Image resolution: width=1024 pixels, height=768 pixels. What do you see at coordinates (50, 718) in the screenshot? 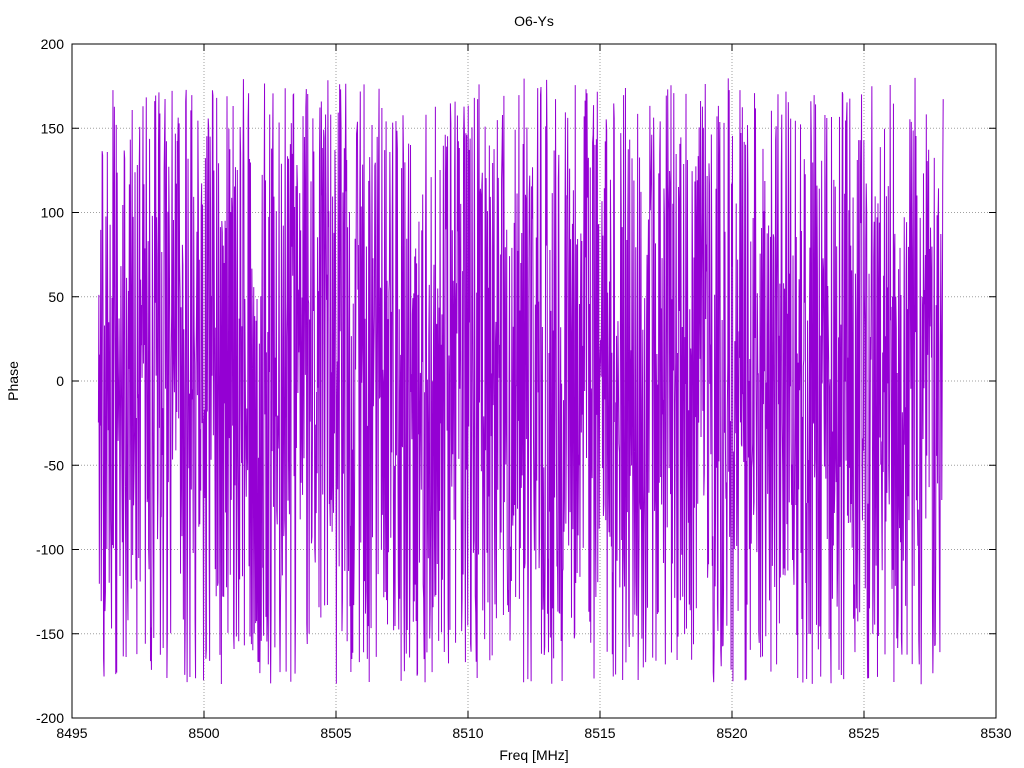
I see `y-tick-label: -200` at bounding box center [50, 718].